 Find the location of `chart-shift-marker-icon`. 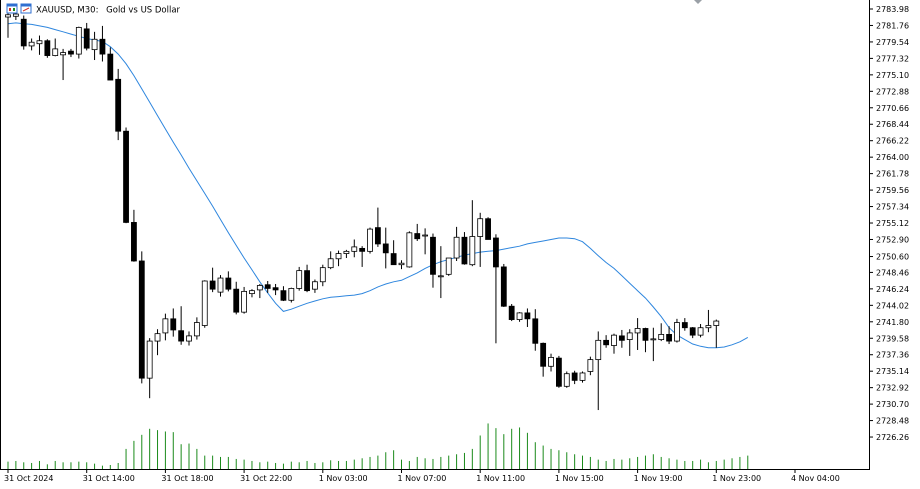

chart-shift-marker-icon is located at coordinates (698, 2).